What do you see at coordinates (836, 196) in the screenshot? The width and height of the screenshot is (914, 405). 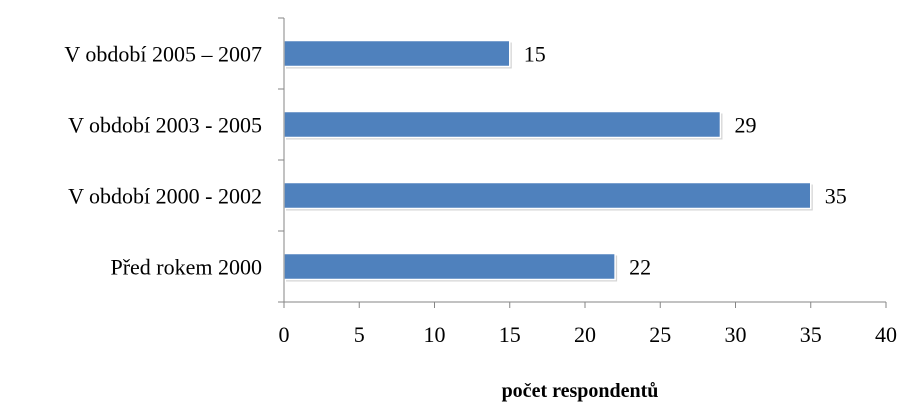 I see `data-label: 35` at bounding box center [836, 196].